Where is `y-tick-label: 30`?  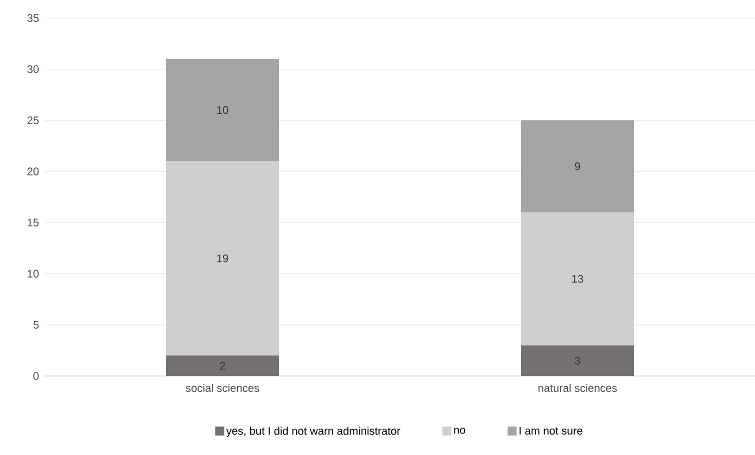 y-tick-label: 30 is located at coordinates (33, 69).